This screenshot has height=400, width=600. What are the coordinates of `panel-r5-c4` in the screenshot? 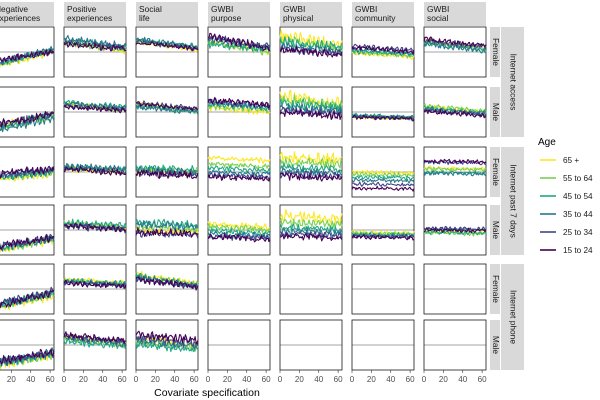 It's located at (311, 345).